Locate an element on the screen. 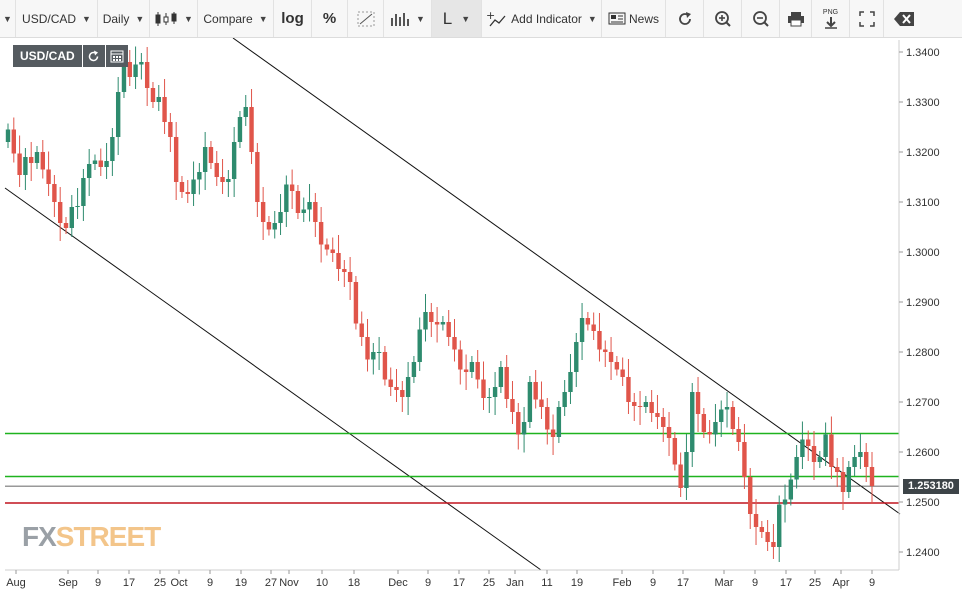 This screenshot has width=962, height=610. zoom-out-button is located at coordinates (761, 18).